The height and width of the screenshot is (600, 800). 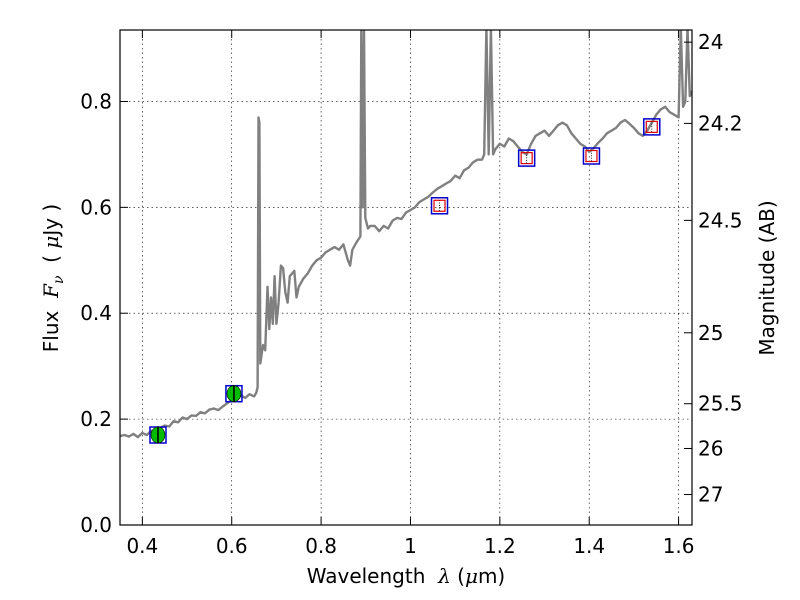 What do you see at coordinates (720, 404) in the screenshot?
I see `mag-tick-label: 25.5` at bounding box center [720, 404].